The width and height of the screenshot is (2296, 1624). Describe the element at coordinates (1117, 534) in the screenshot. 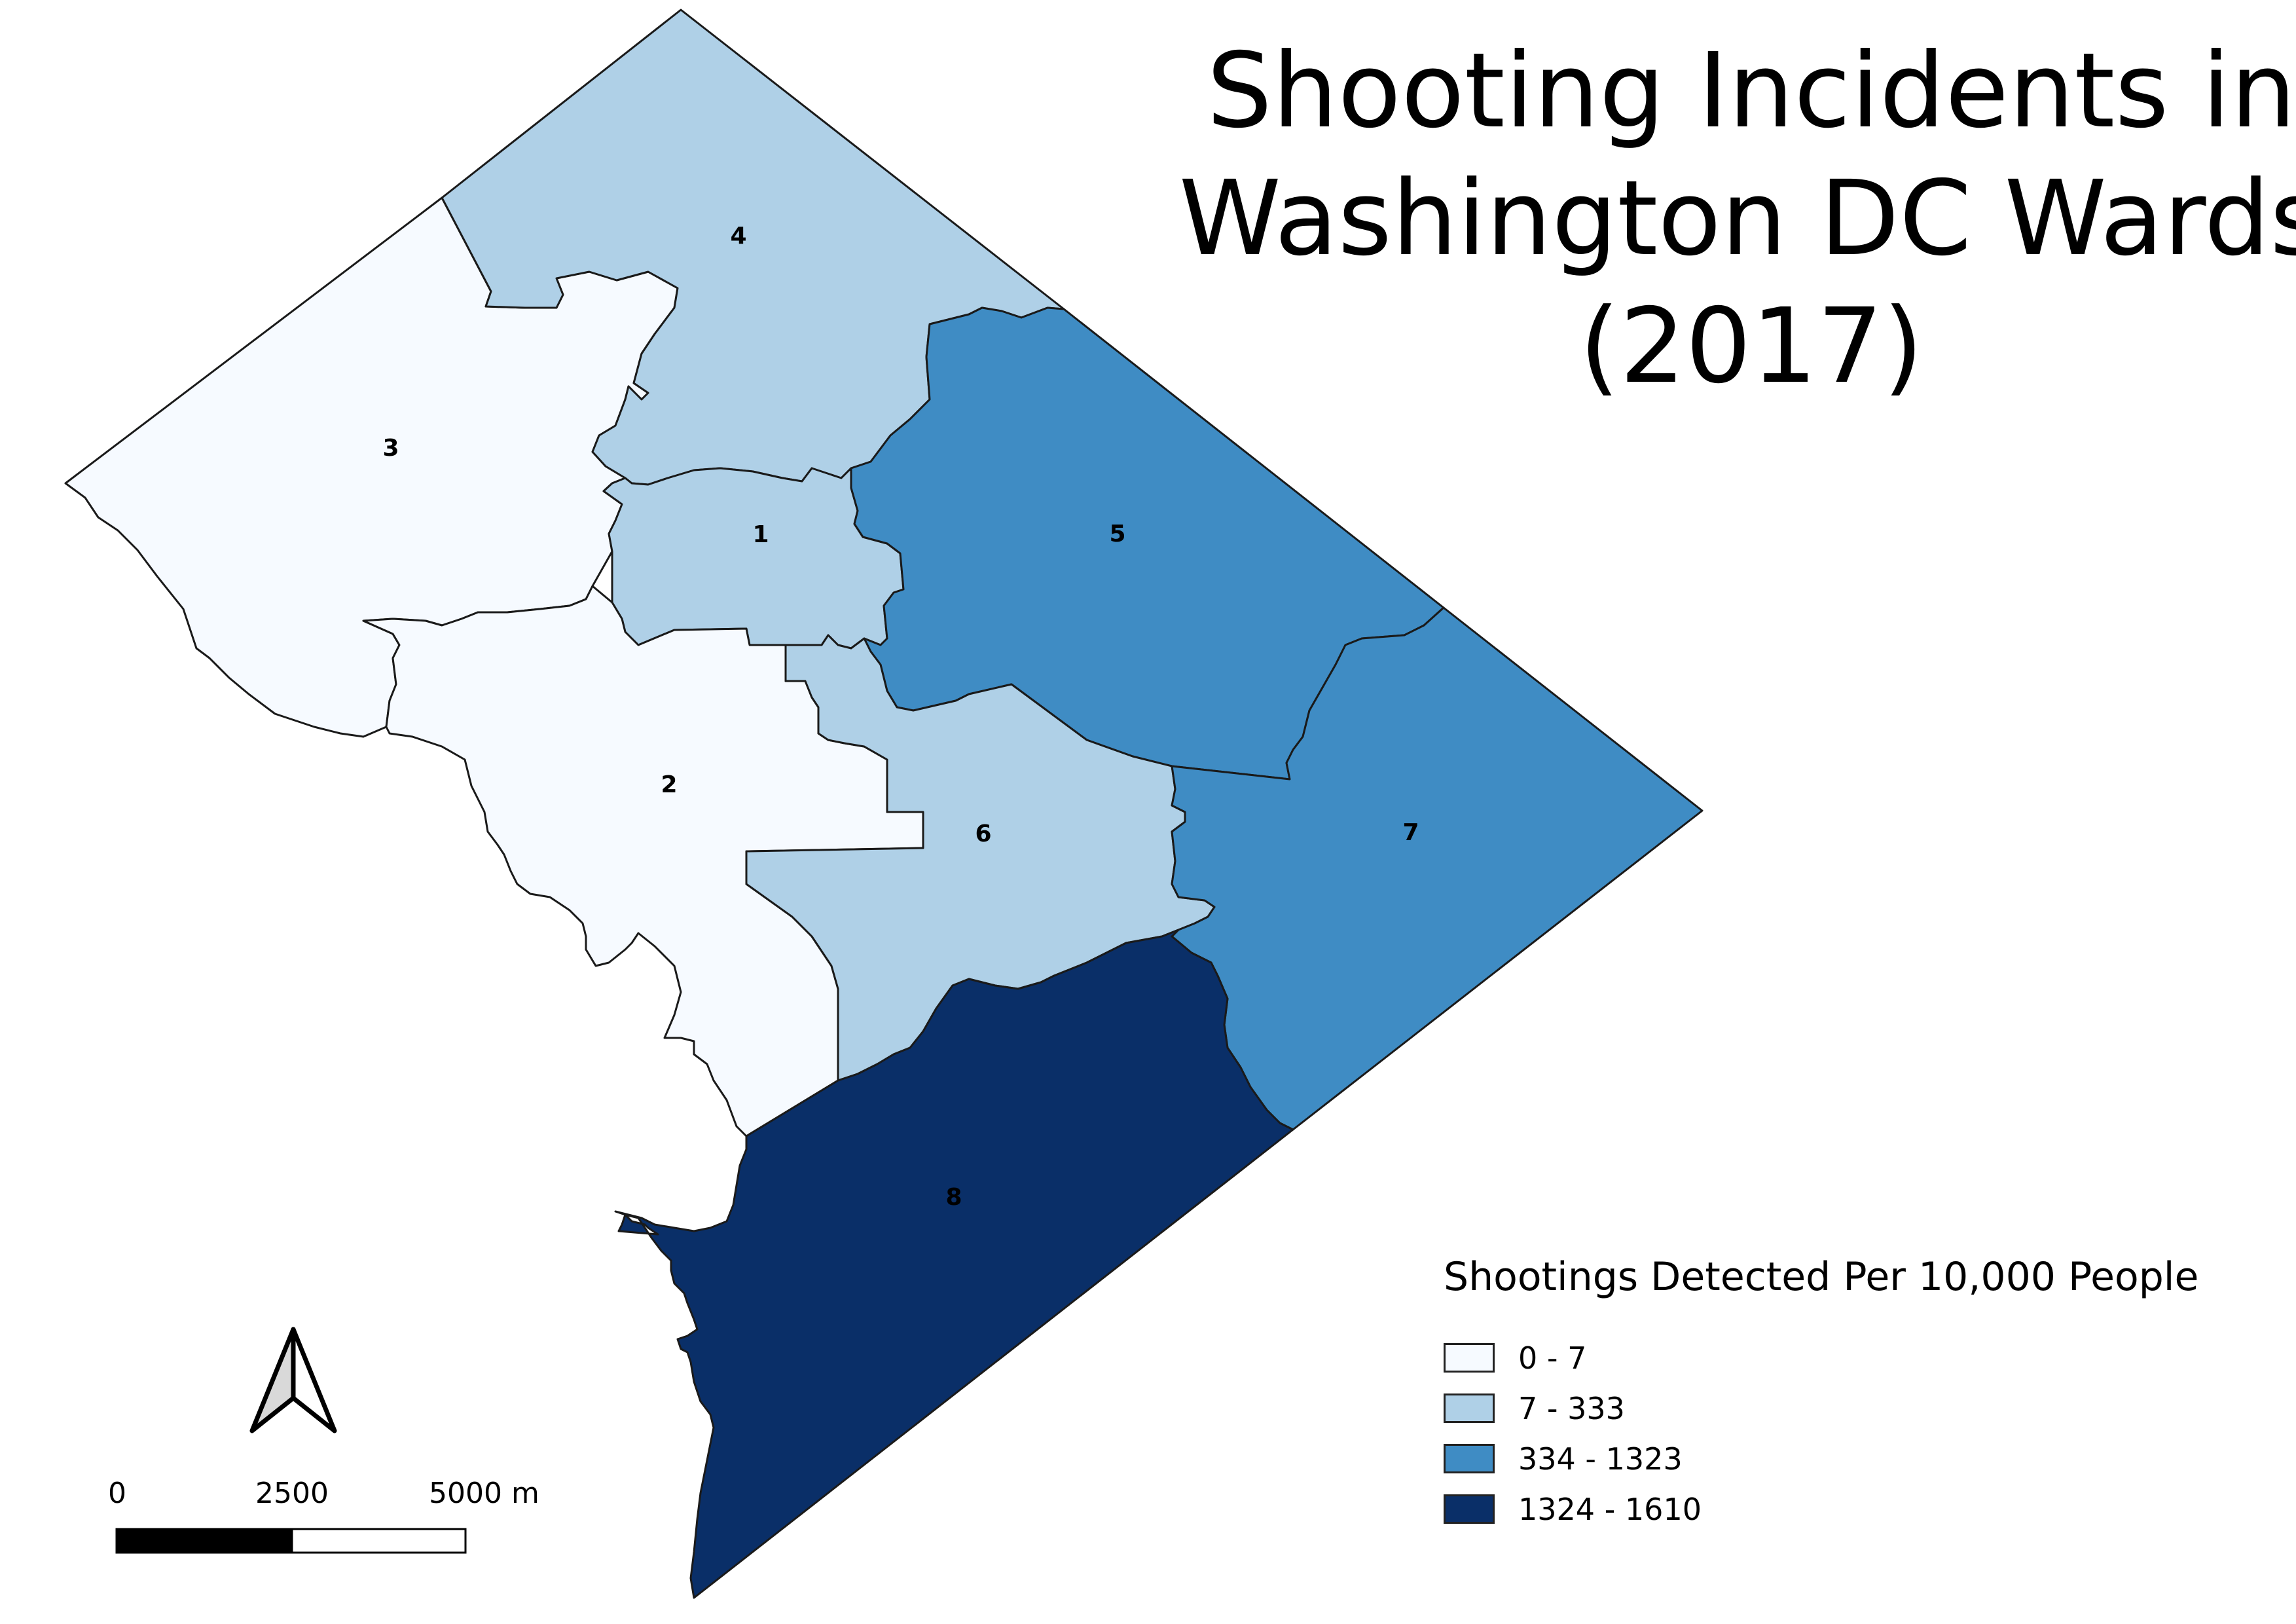

I see `ward-label: 5` at that location.